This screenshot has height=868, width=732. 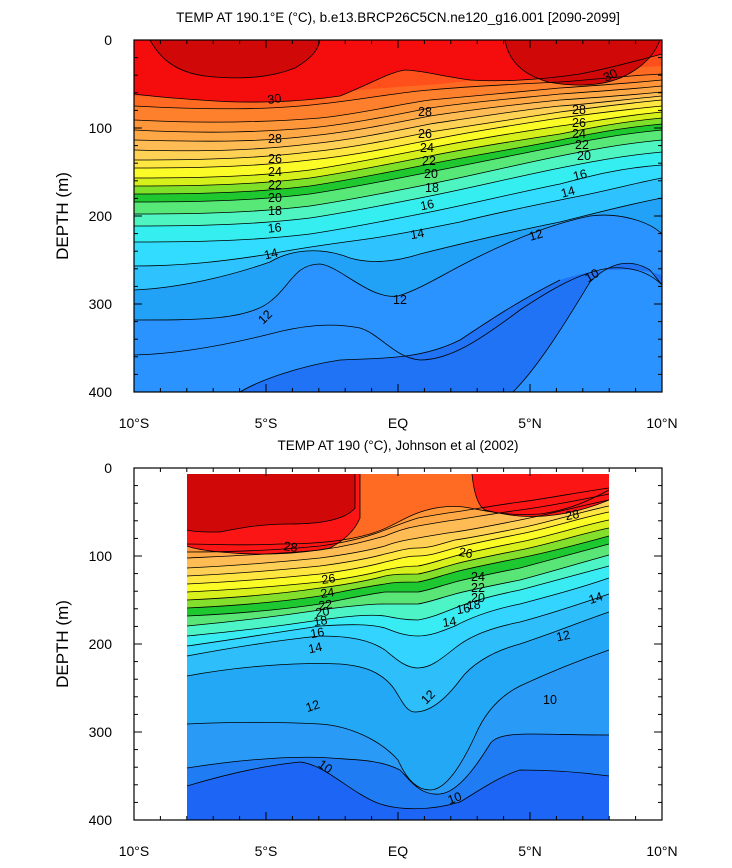 What do you see at coordinates (397, 445) in the screenshot?
I see `panel-title: TEMP AT 190 (°C), Johnson et al (2002)` at bounding box center [397, 445].